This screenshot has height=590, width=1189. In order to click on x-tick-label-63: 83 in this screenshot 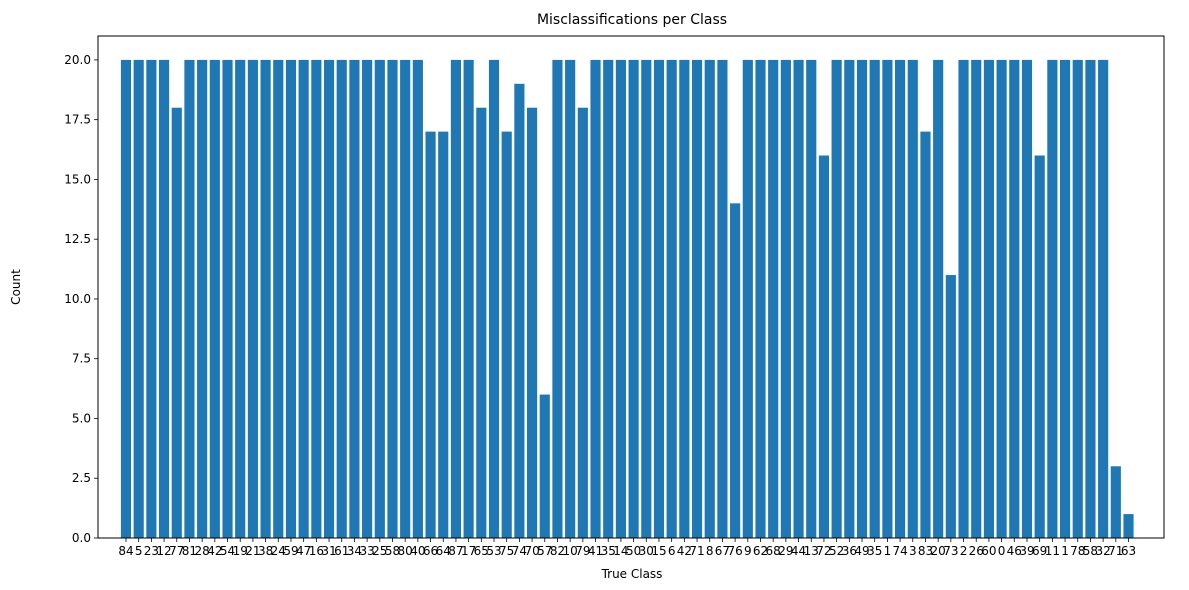, I will do `click(925, 551)`.